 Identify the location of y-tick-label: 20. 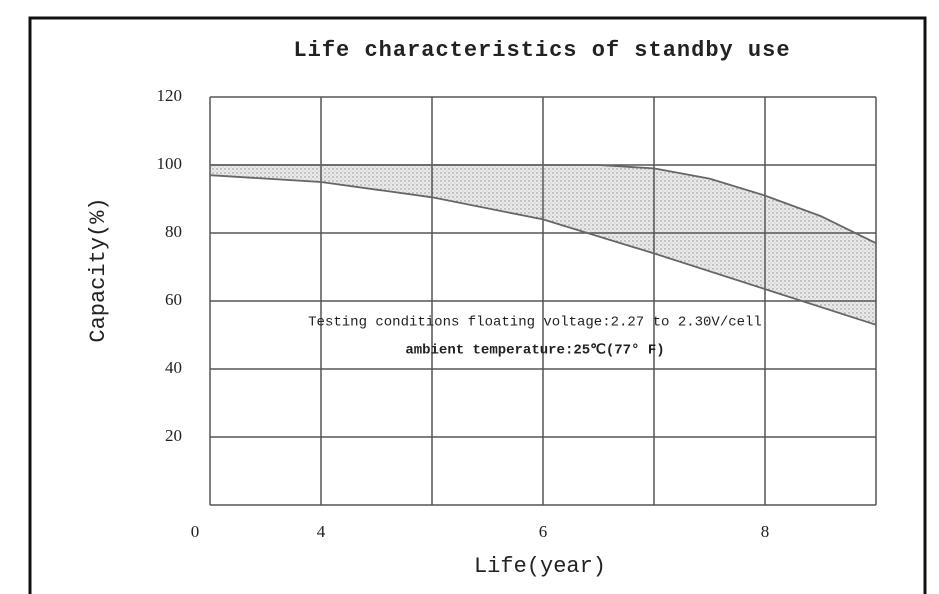
(173, 435).